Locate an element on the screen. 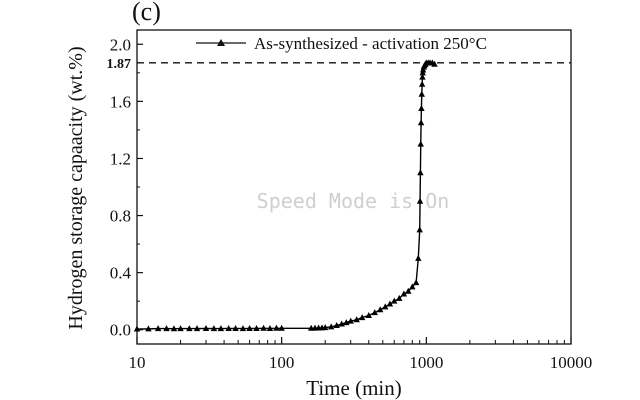 The height and width of the screenshot is (400, 640). legend: As-synthesized - activation 250°C is located at coordinates (341, 43).